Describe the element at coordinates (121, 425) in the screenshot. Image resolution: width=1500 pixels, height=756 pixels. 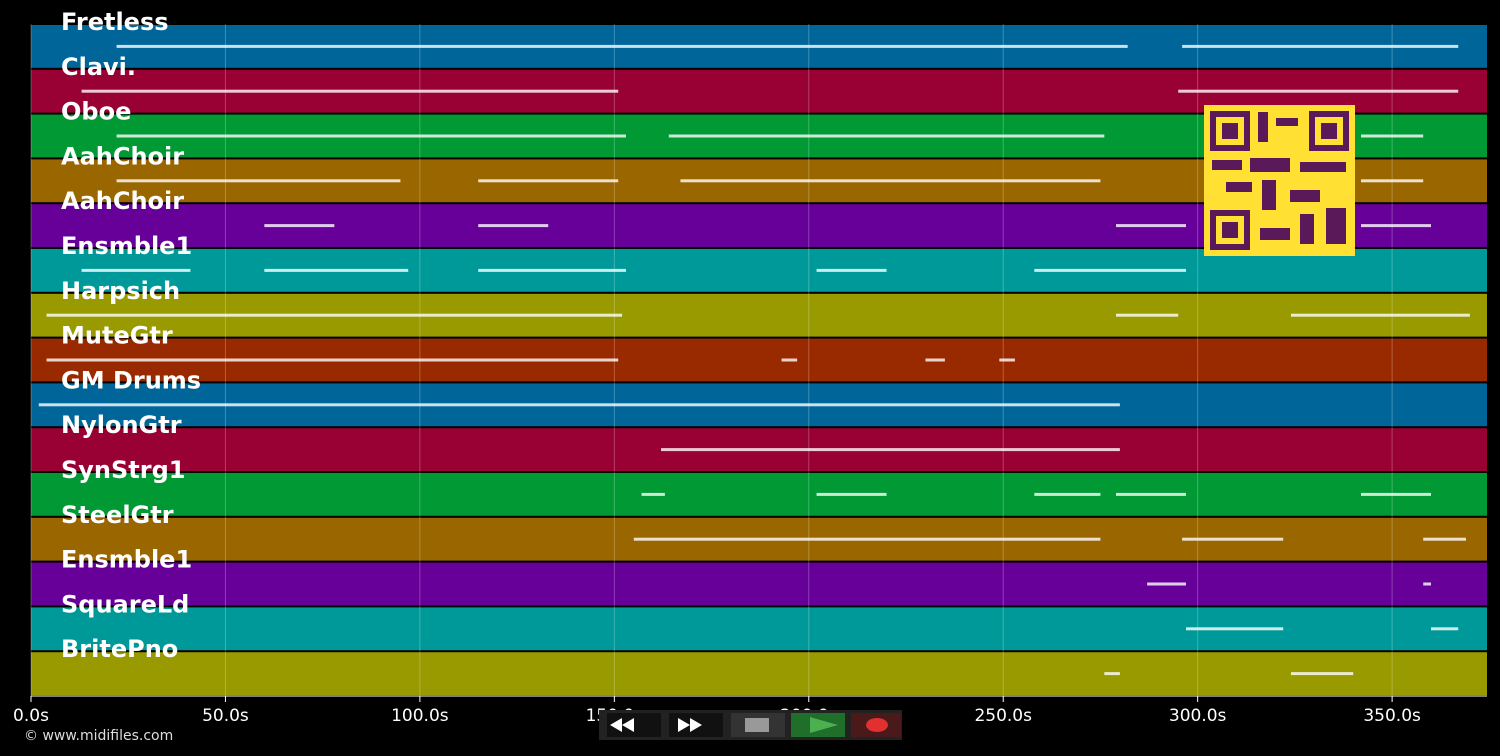
I see `track-label: NylonGtr` at that location.